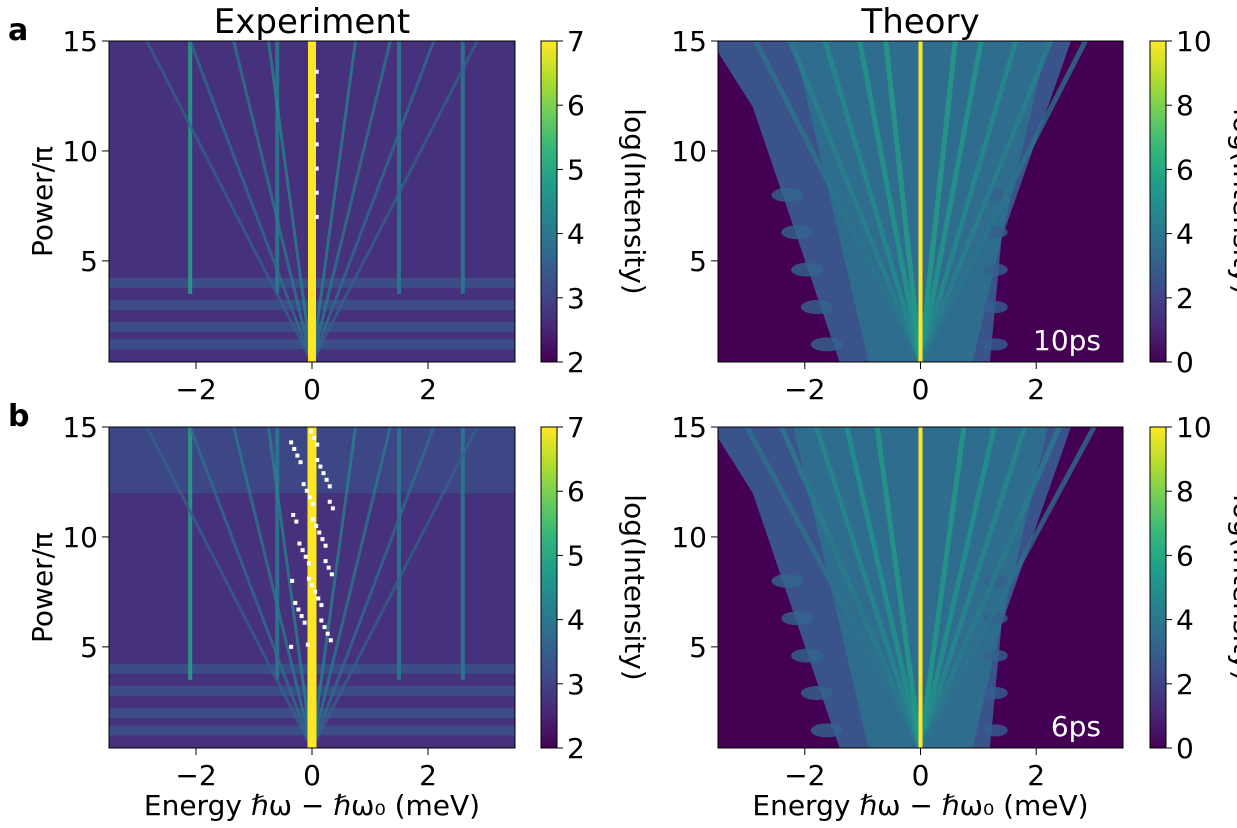  I want to click on x-axis-label: Energy ℏω − ℏω₀ (meV), so click(920, 805).